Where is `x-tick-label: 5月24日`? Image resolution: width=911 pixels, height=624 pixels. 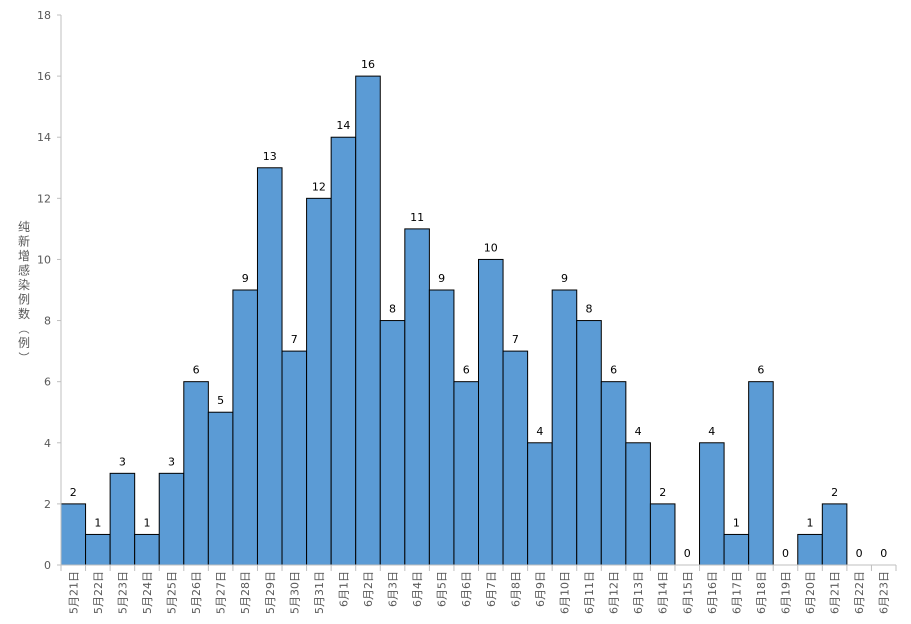 x-tick-label: 5月24日 is located at coordinates (147, 592).